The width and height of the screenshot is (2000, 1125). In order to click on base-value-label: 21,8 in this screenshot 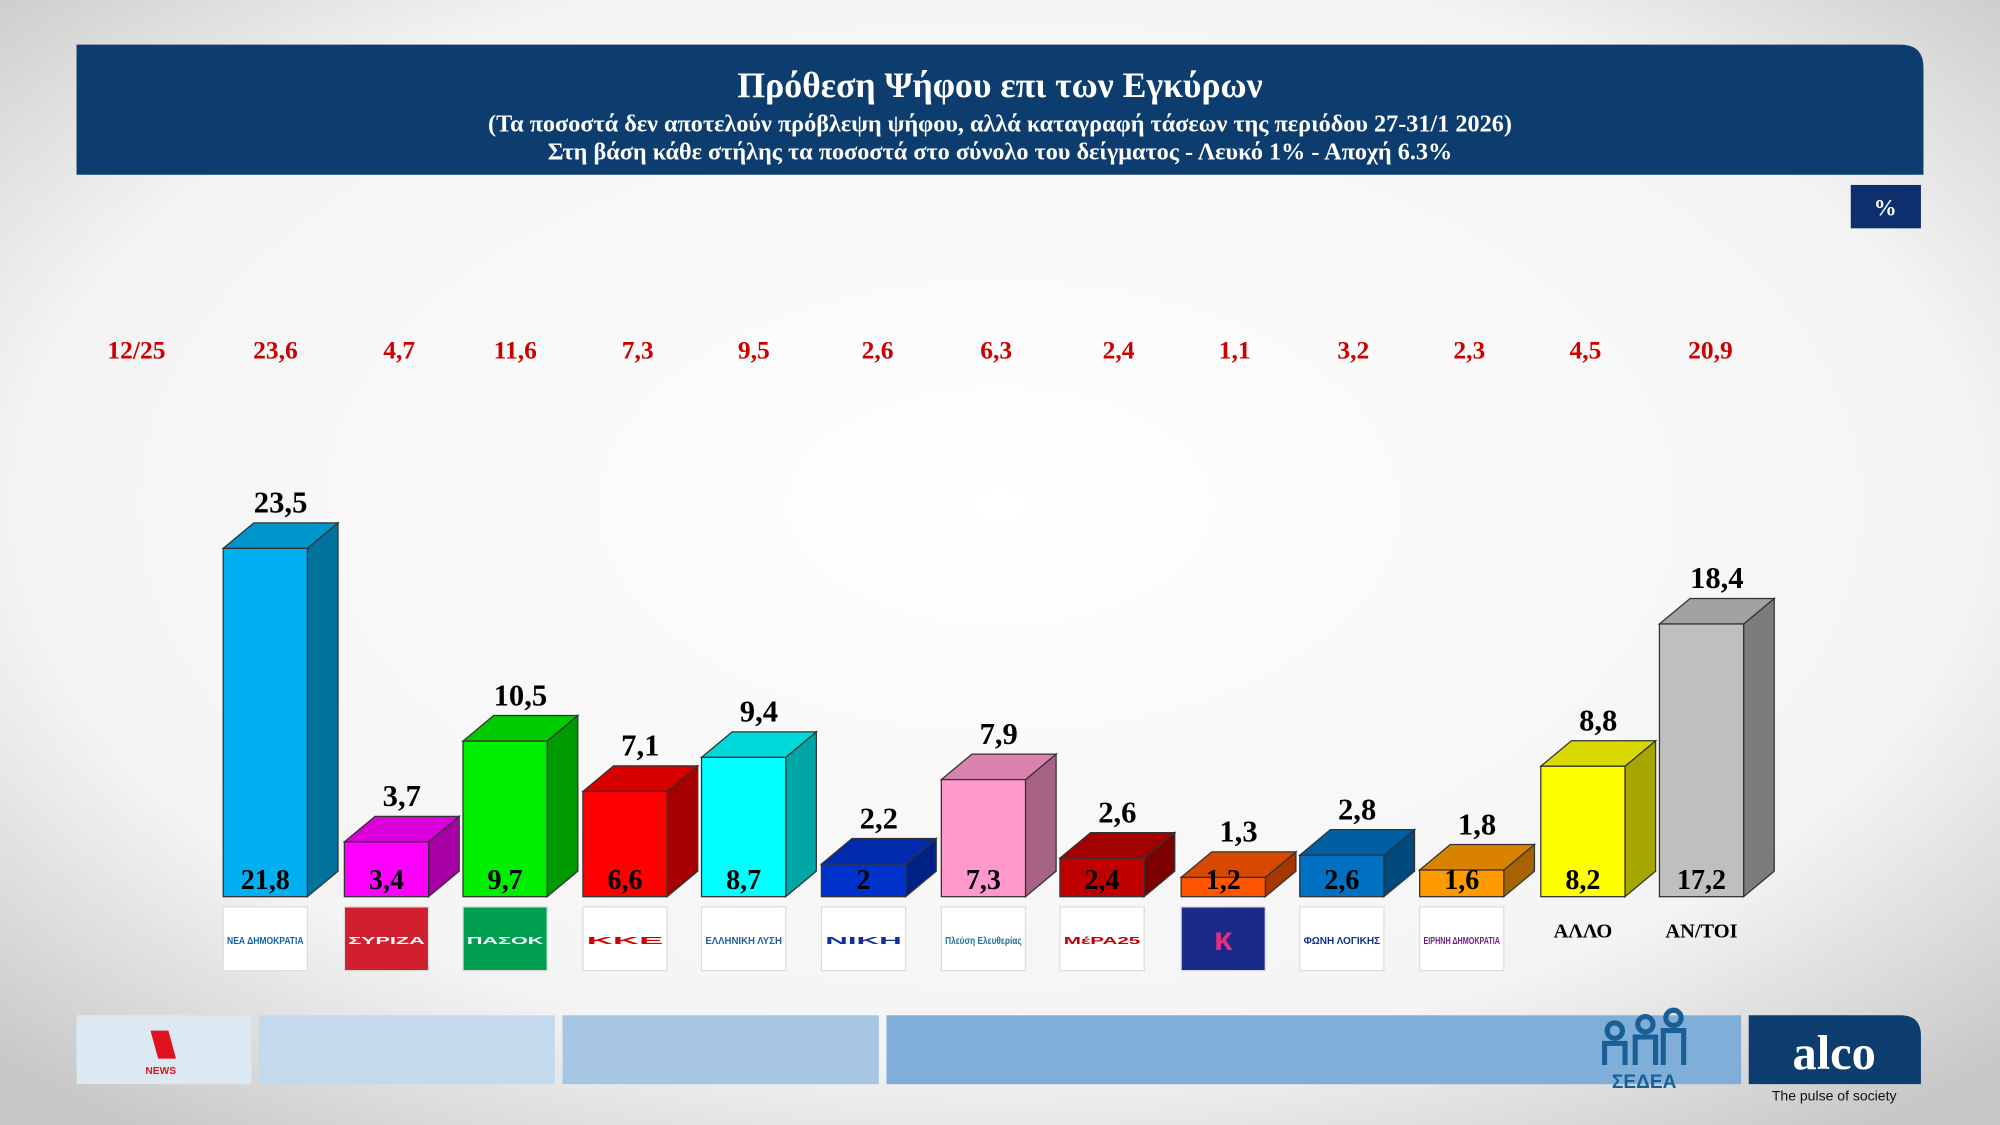, I will do `click(265, 880)`.